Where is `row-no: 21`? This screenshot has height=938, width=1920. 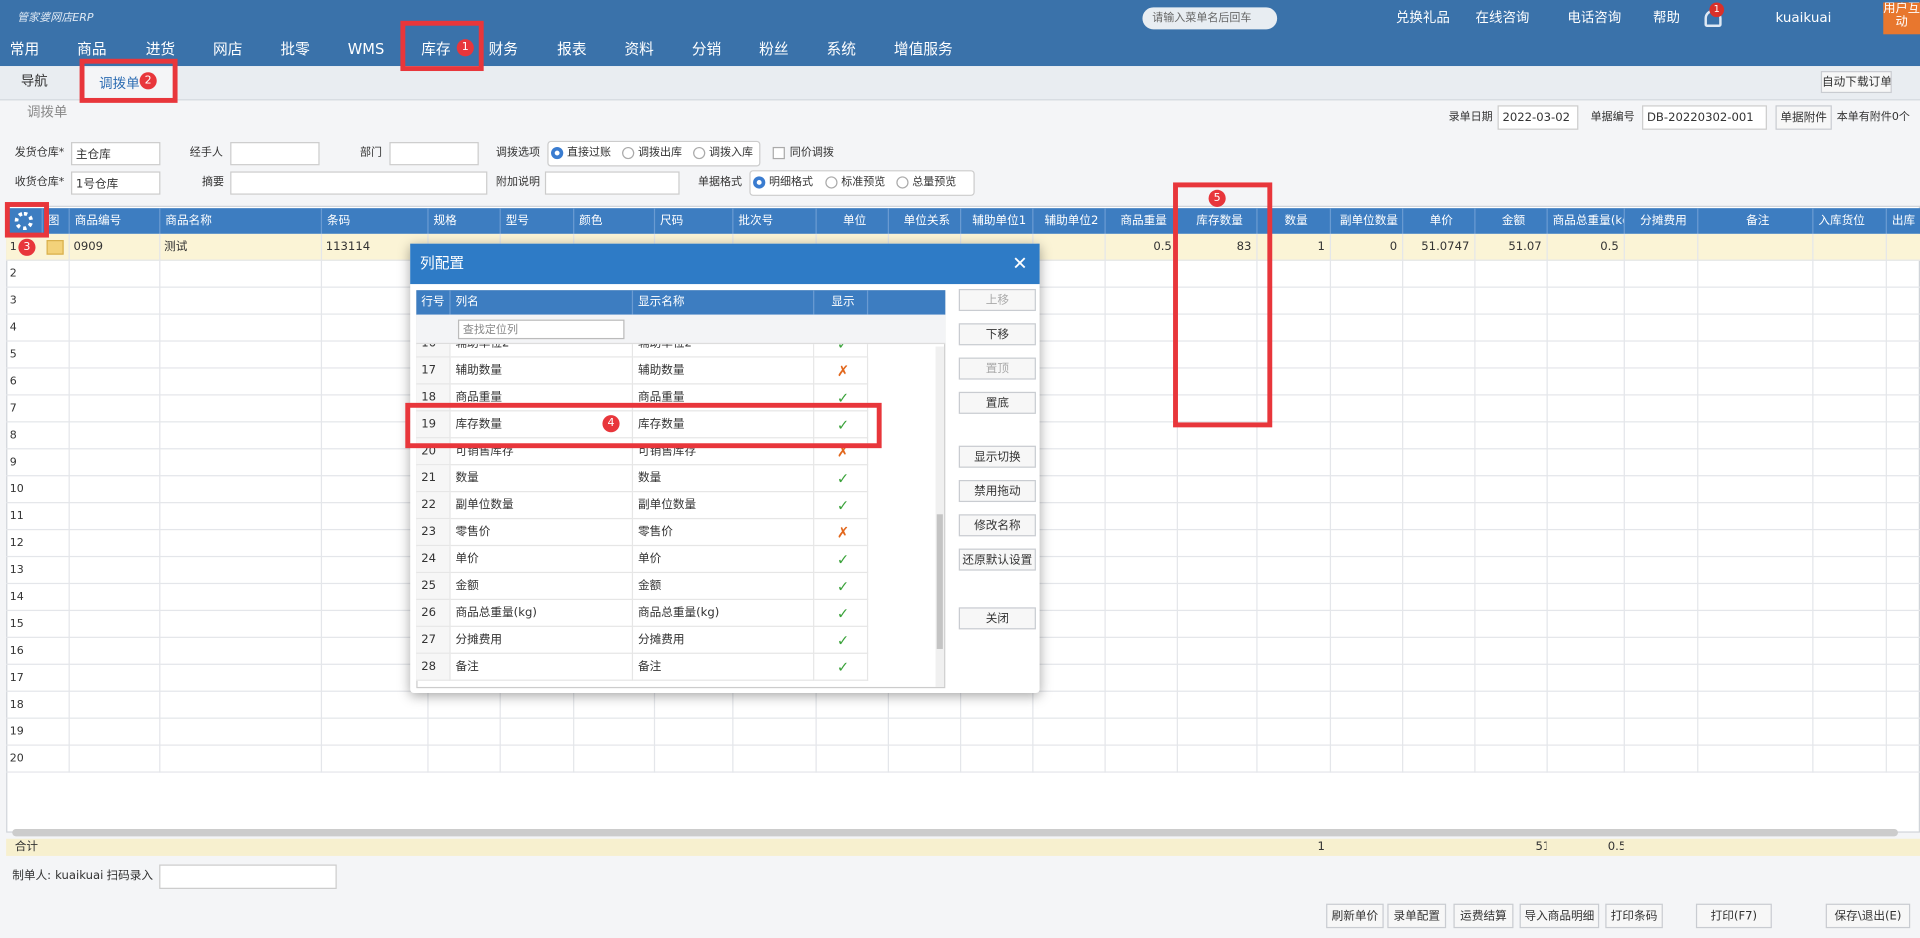
row-no: 21 is located at coordinates (433, 479).